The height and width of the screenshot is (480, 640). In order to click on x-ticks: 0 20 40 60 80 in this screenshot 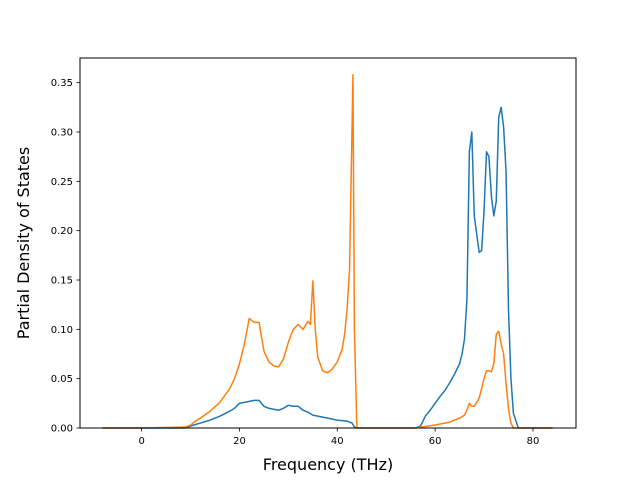, I will do `click(338, 437)`.